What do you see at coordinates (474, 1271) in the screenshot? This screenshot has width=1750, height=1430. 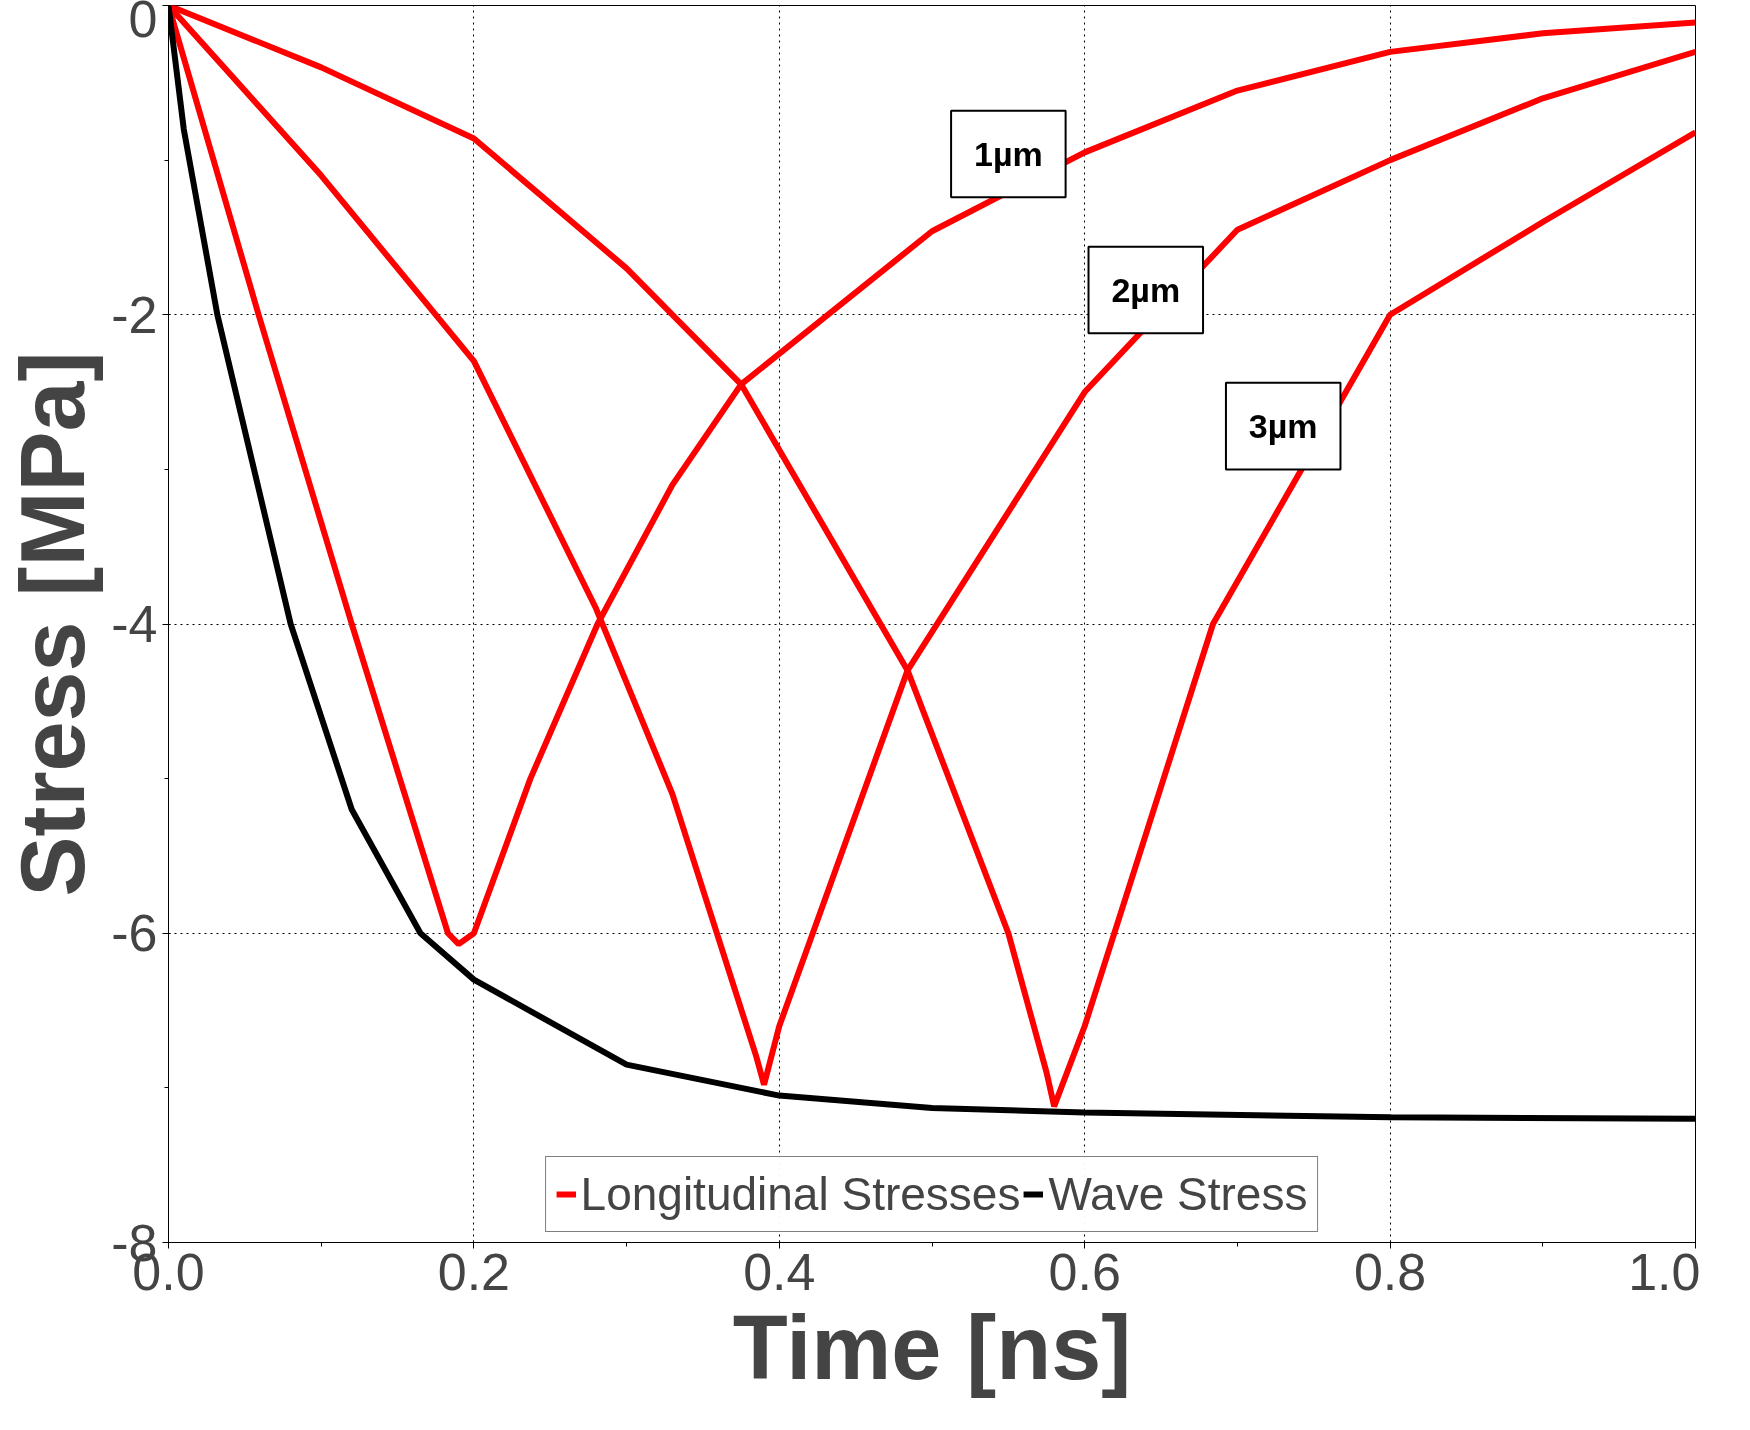 I see `x-tick-label: 0.2` at bounding box center [474, 1271].